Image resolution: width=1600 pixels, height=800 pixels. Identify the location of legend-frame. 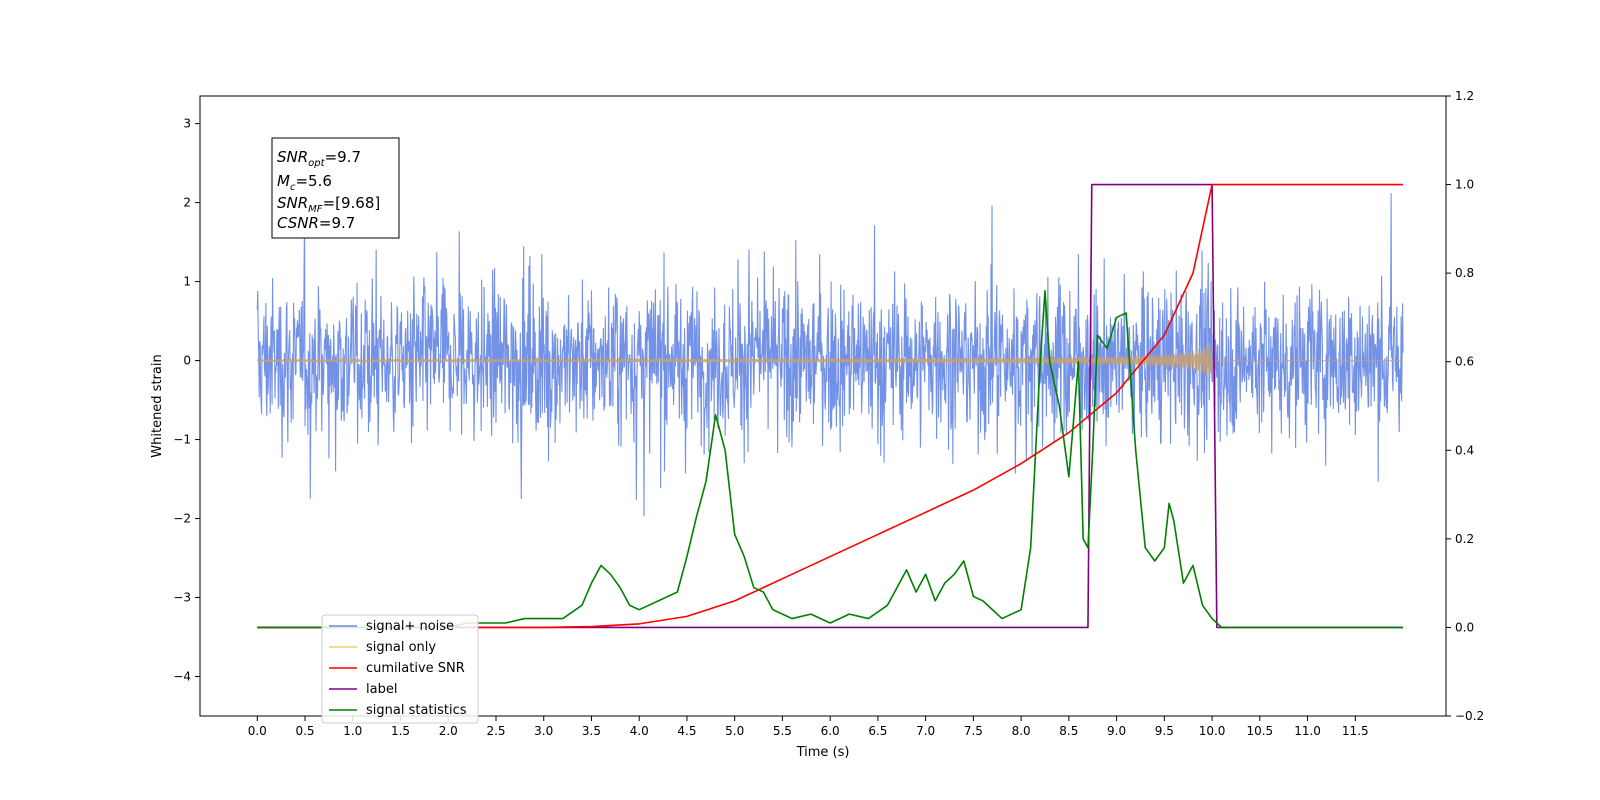
(400, 669).